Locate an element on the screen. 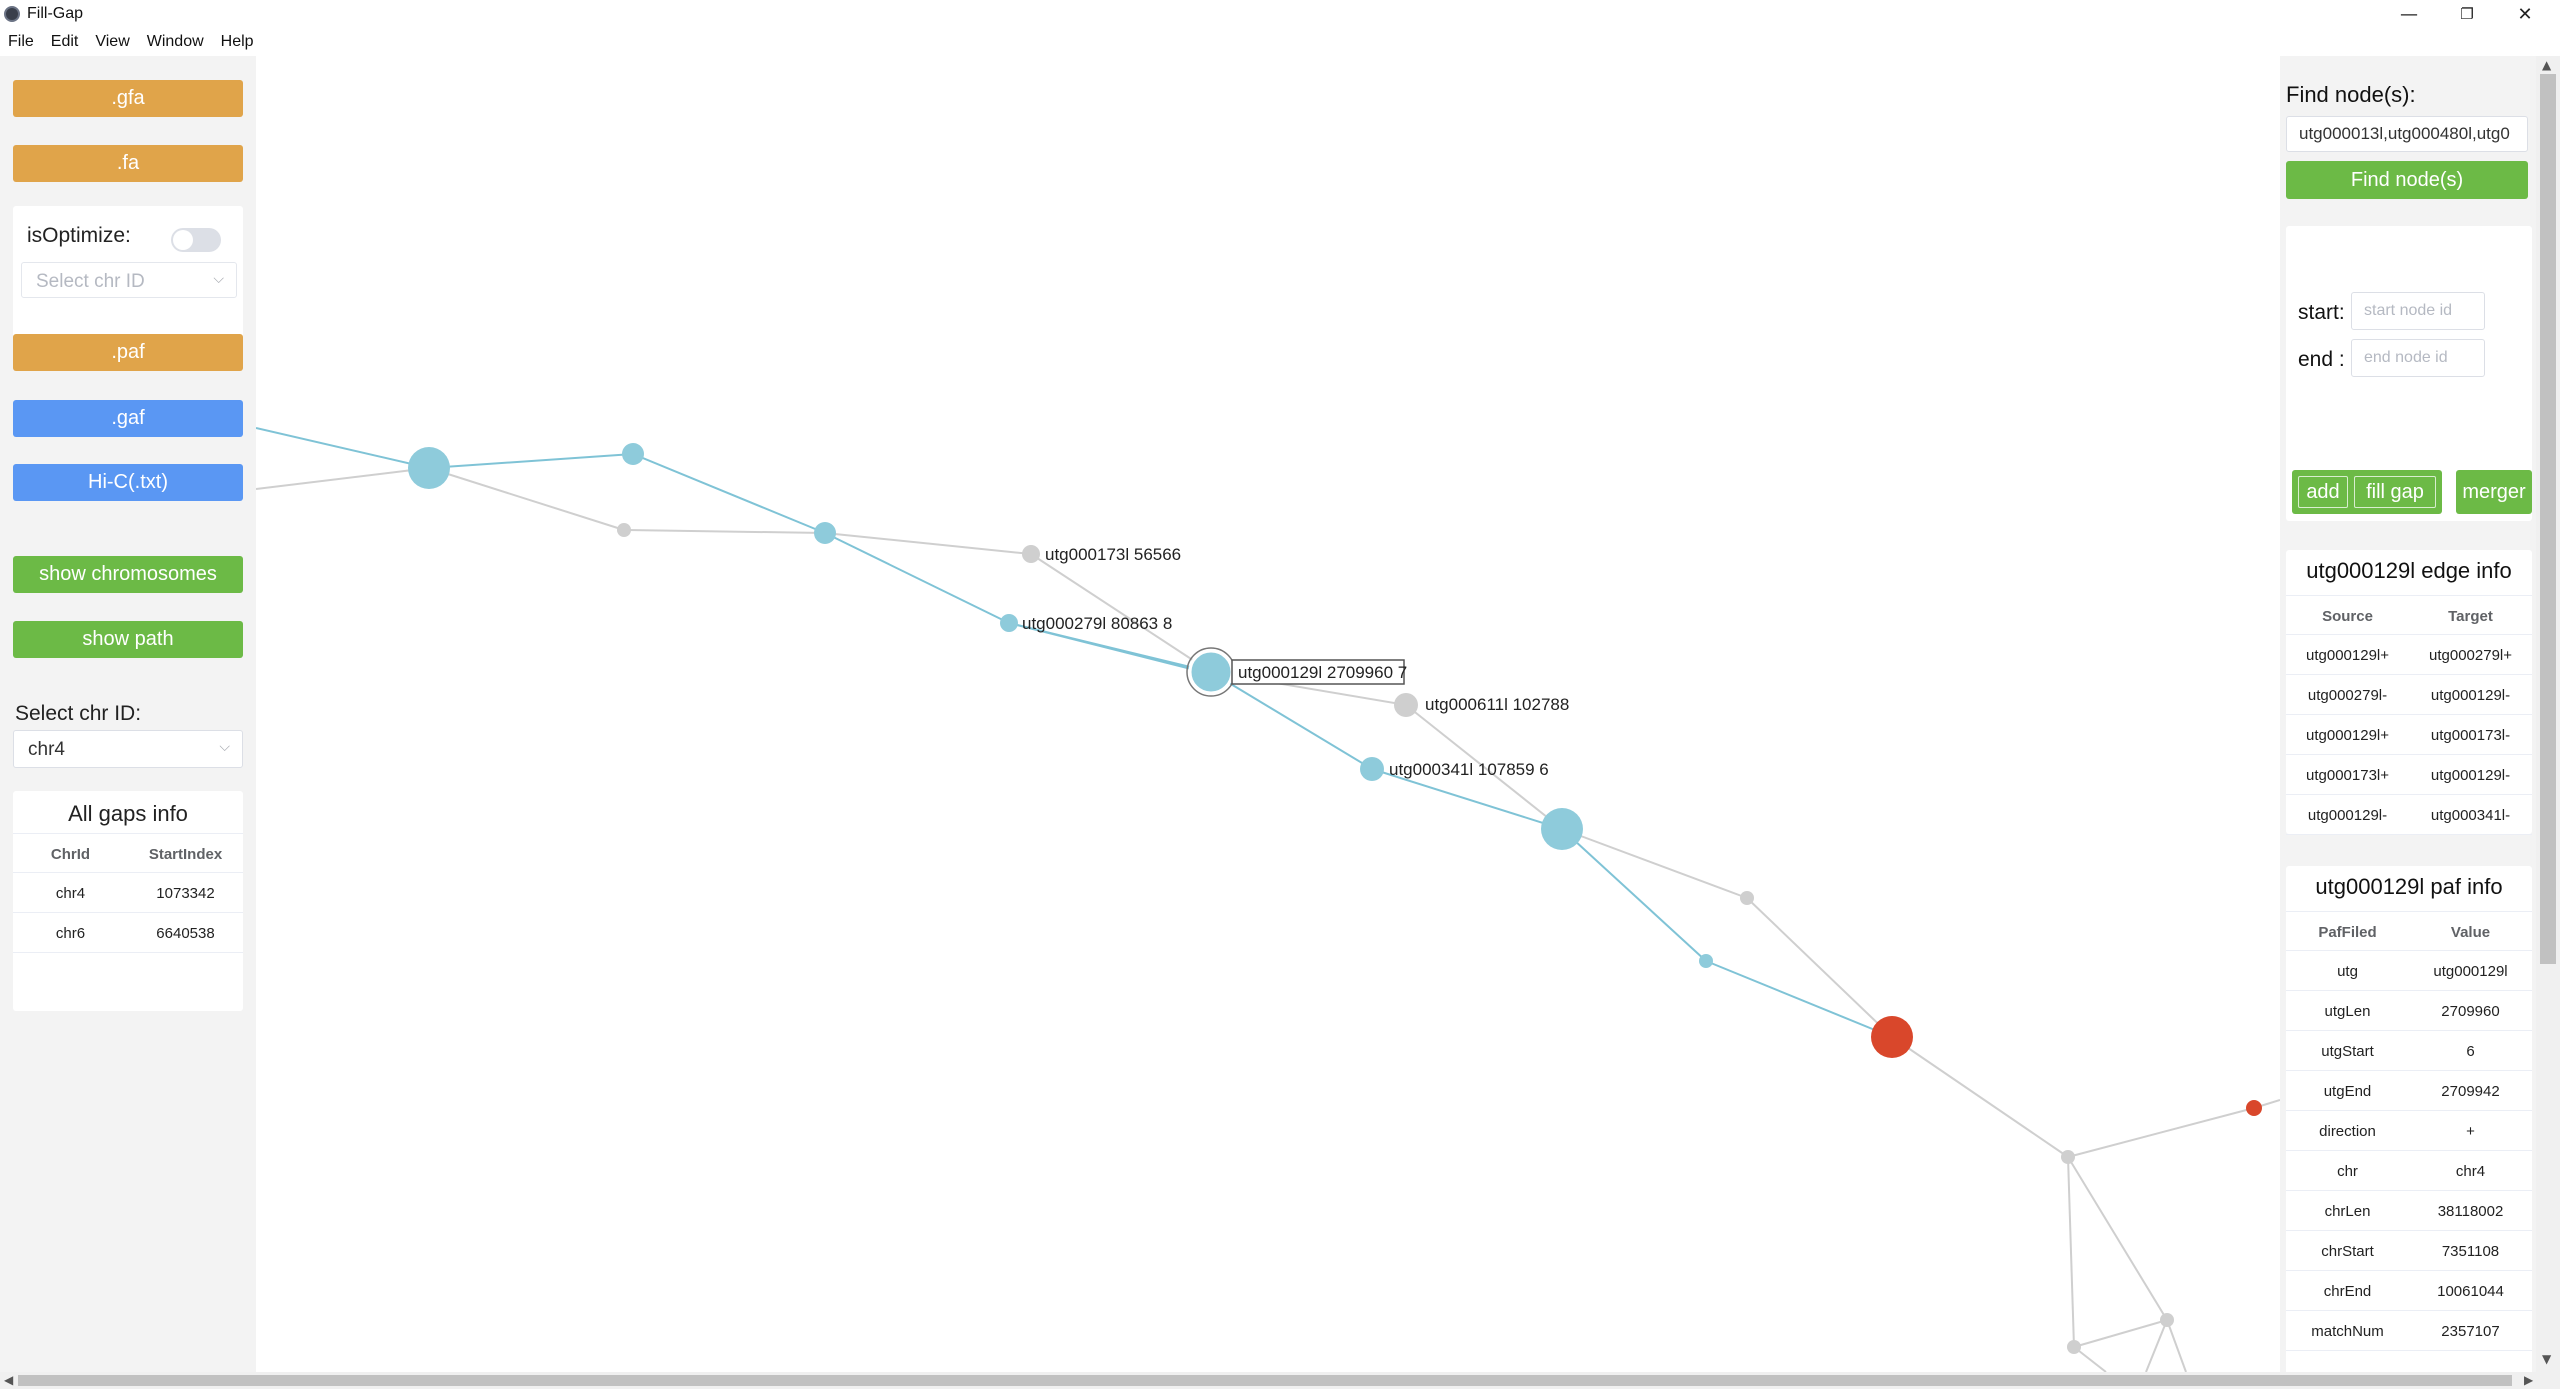 The image size is (2560, 1396). graph-node-utg000129l is located at coordinates (1211, 672).